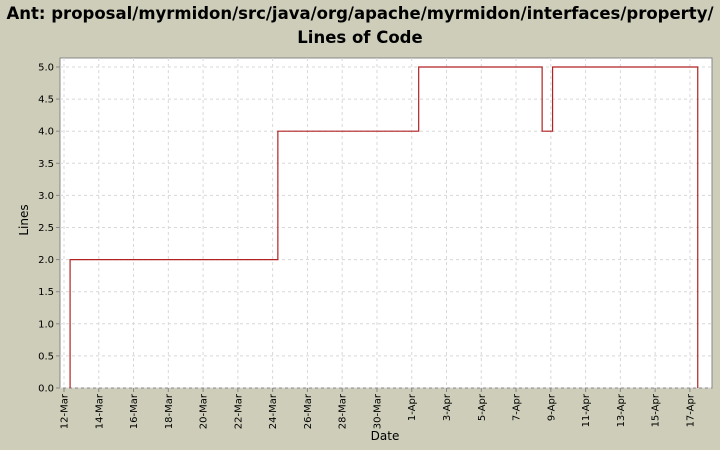  I want to click on y-tick-label: 1.0, so click(46, 324).